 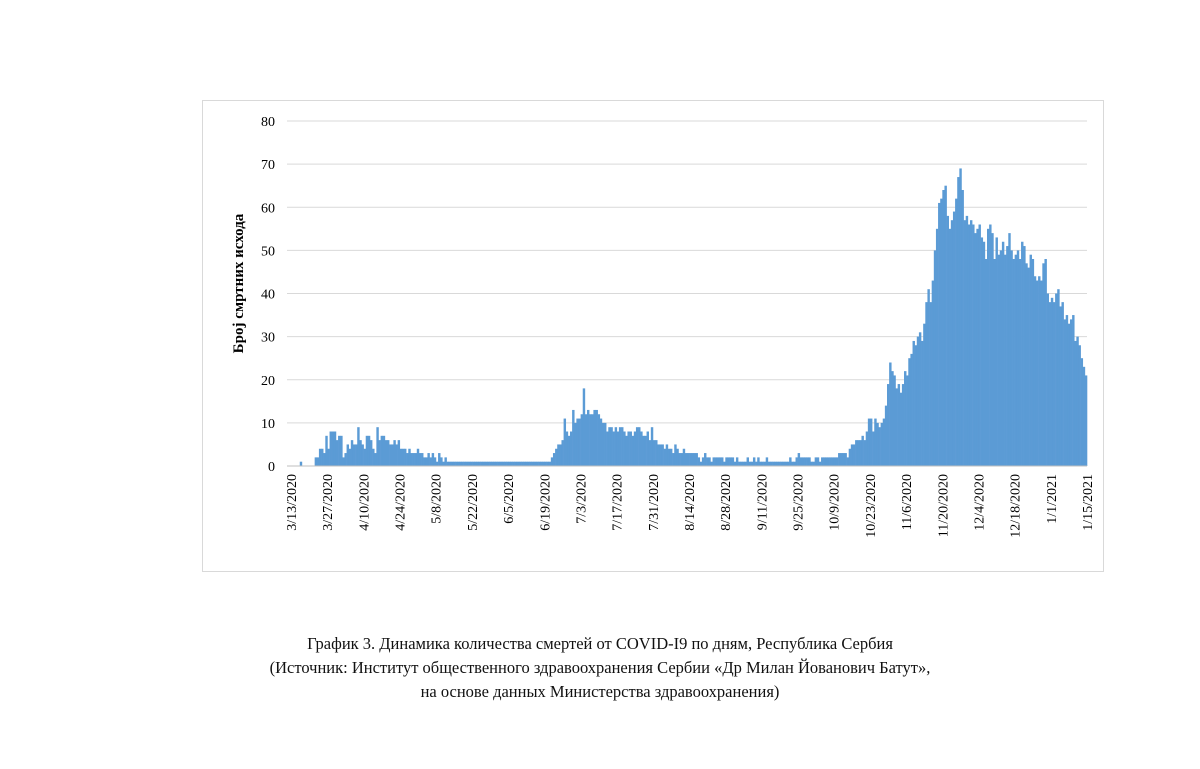 I want to click on x-tick-label: 11/20/2020, so click(x=943, y=505).